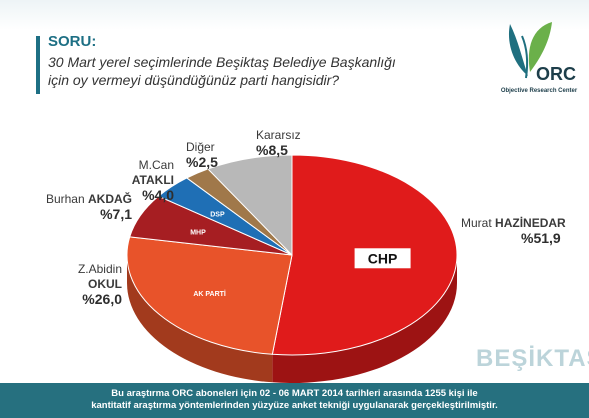 The width and height of the screenshot is (589, 418). Describe the element at coordinates (542, 53) in the screenshot. I see `orc-leaf-icon: ORC` at that location.